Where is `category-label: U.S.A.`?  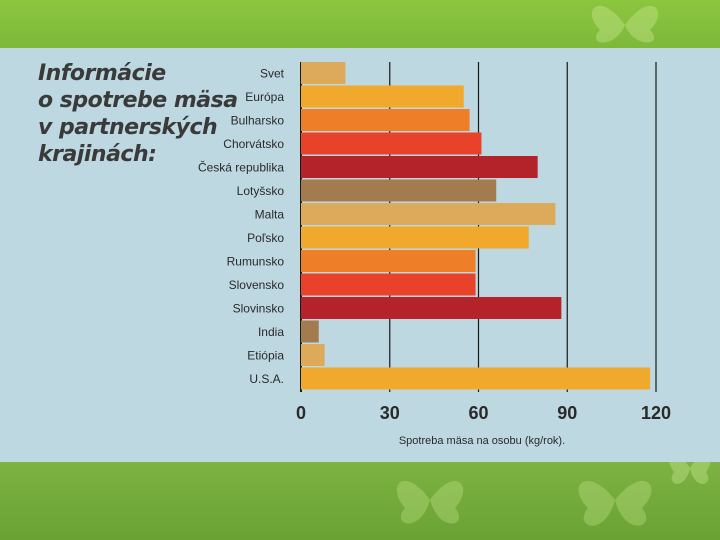
category-label: U.S.A. is located at coordinates (266, 379).